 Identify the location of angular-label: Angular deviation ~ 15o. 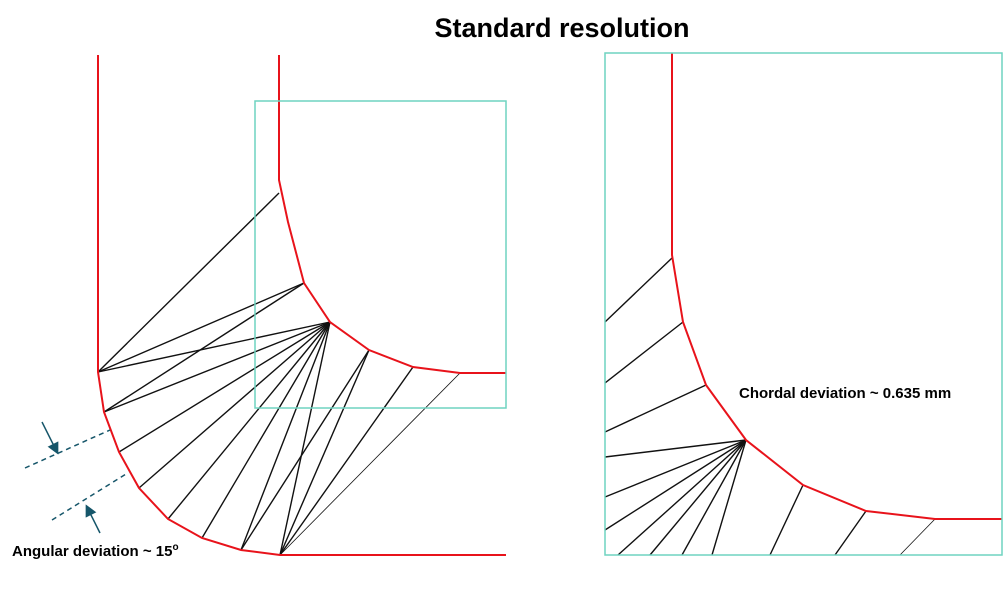
(95, 551).